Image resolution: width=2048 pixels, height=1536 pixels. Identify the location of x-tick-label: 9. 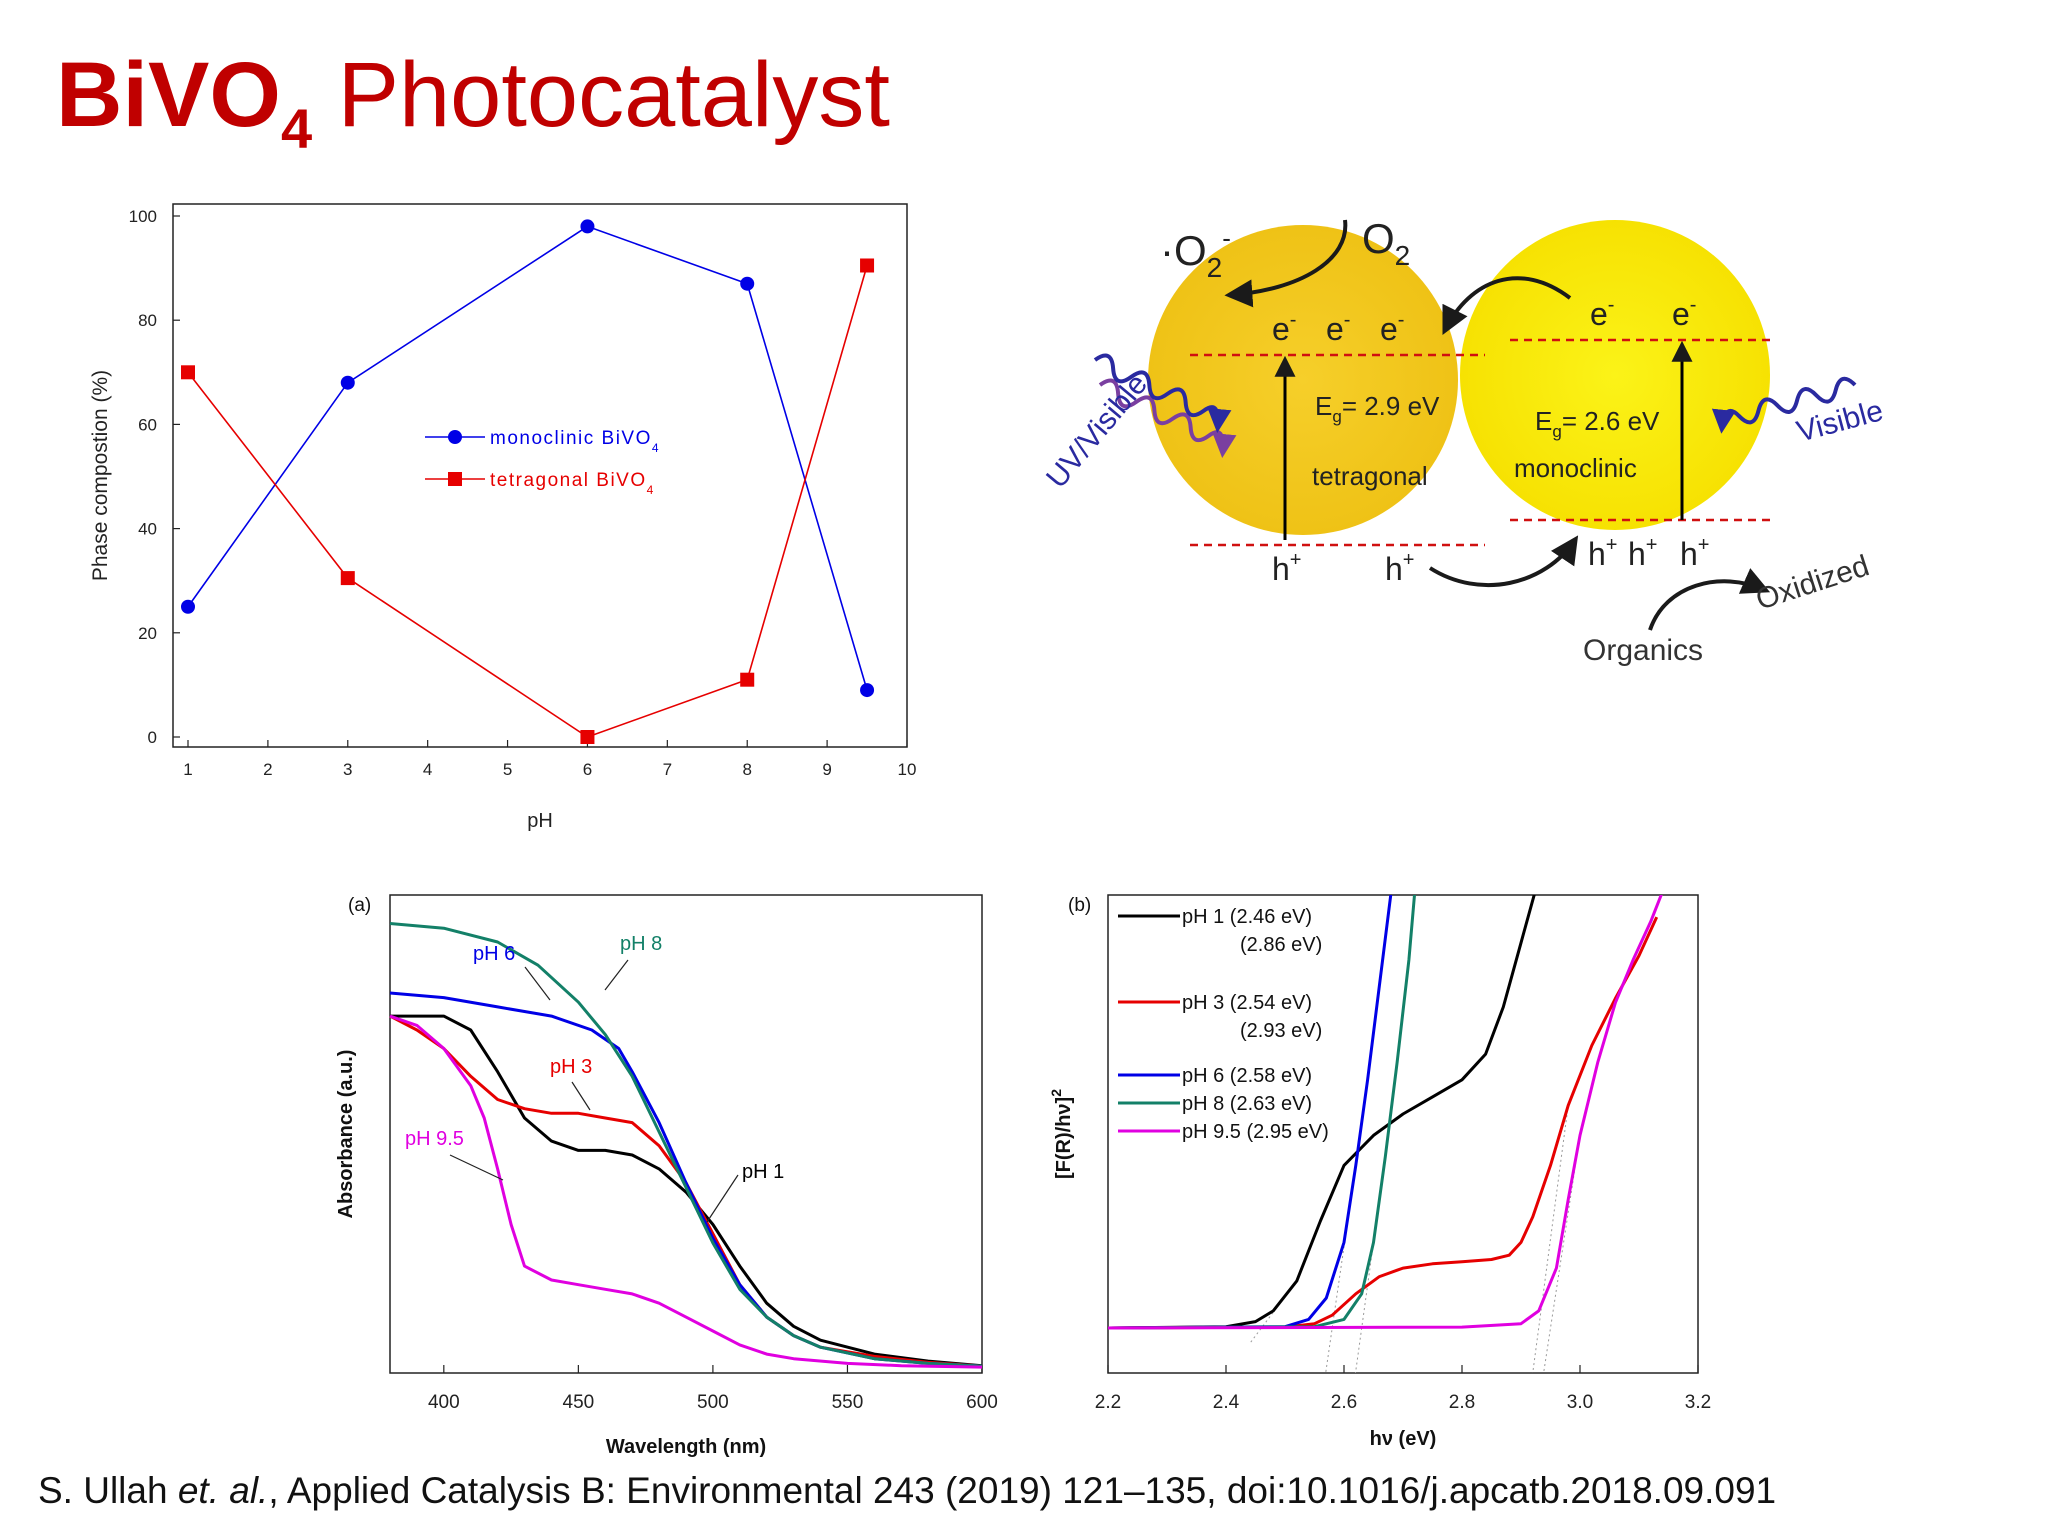
(826, 769).